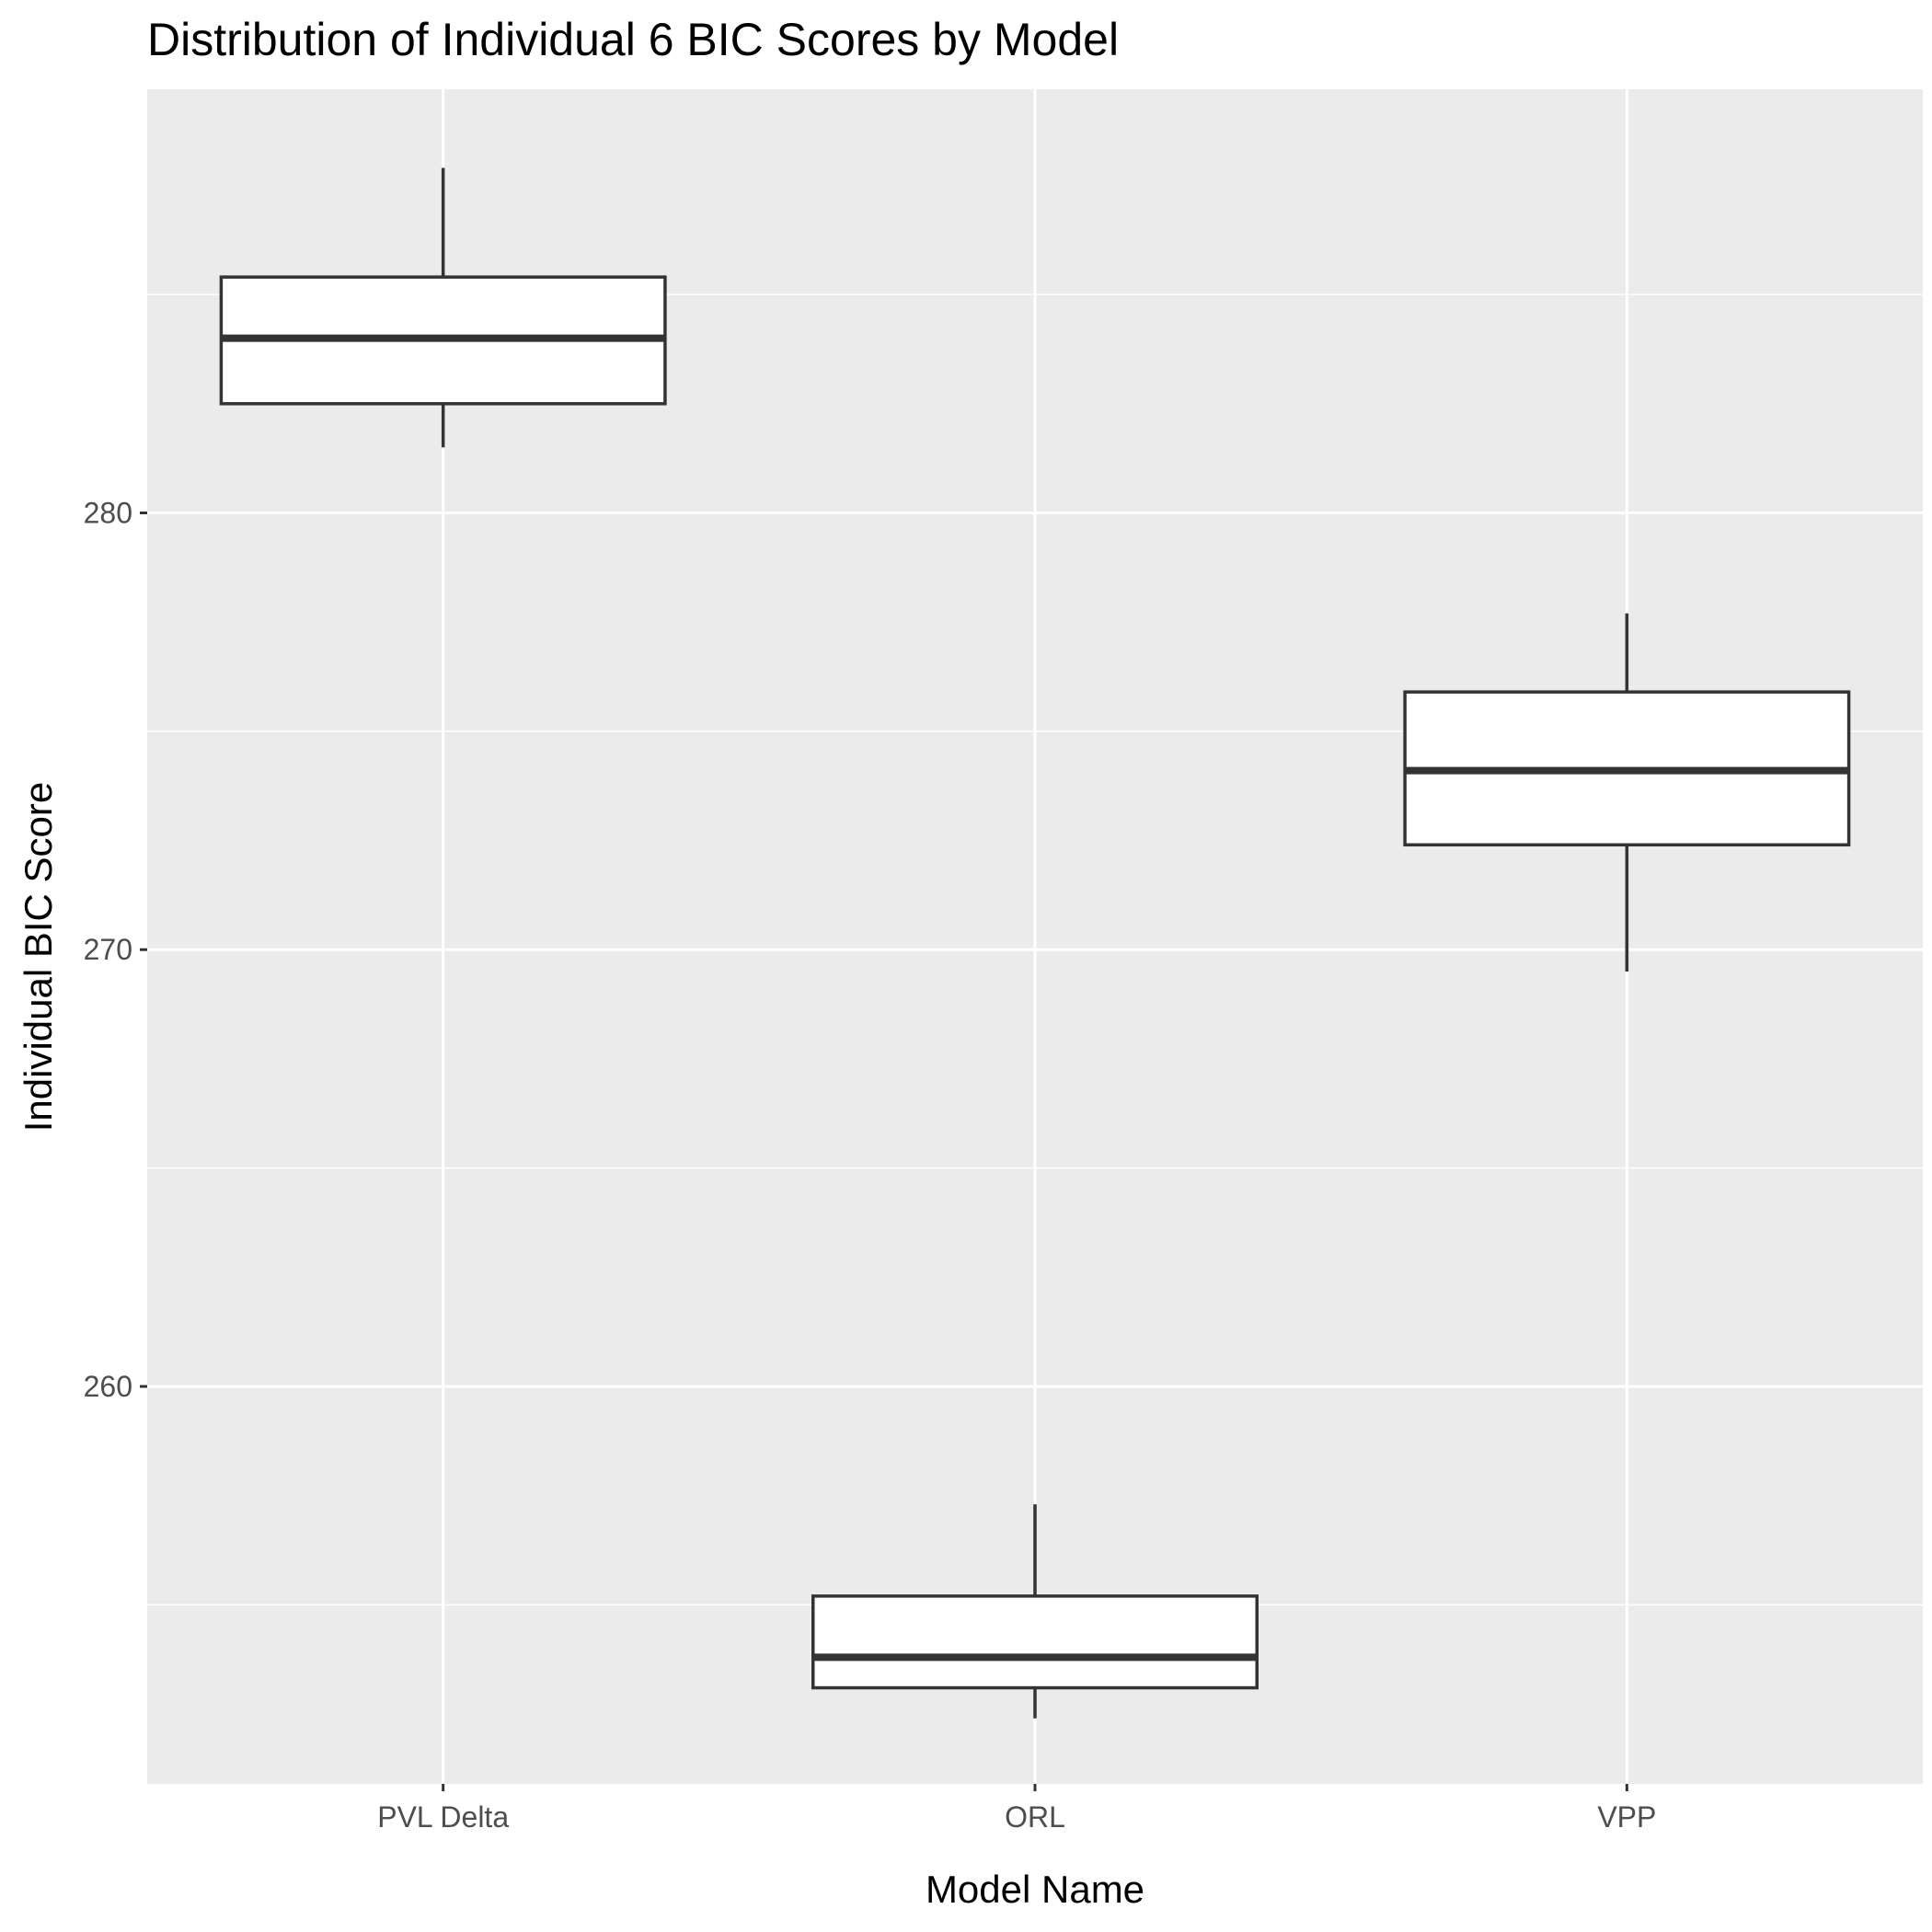 This screenshot has height=1932, width=1932. I want to click on x-tick-label: PVL Delta, so click(443, 1817).